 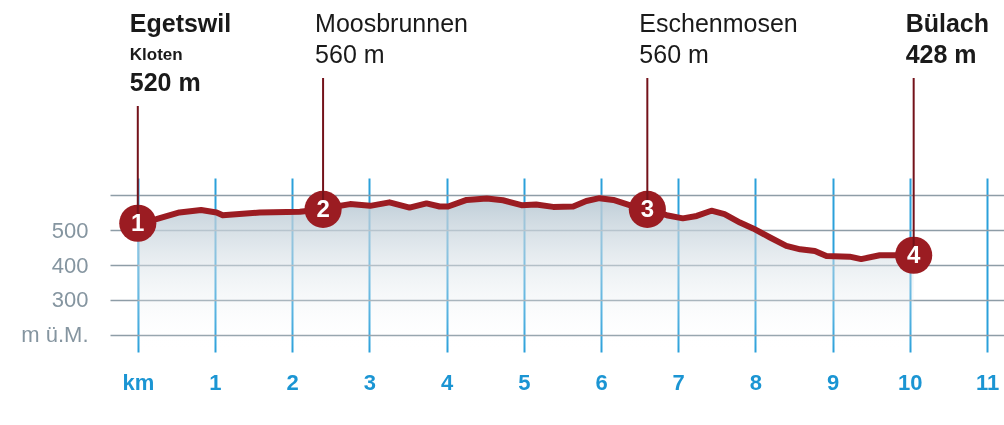 What do you see at coordinates (524, 382) in the screenshot?
I see `x-tick-label: 5` at bounding box center [524, 382].